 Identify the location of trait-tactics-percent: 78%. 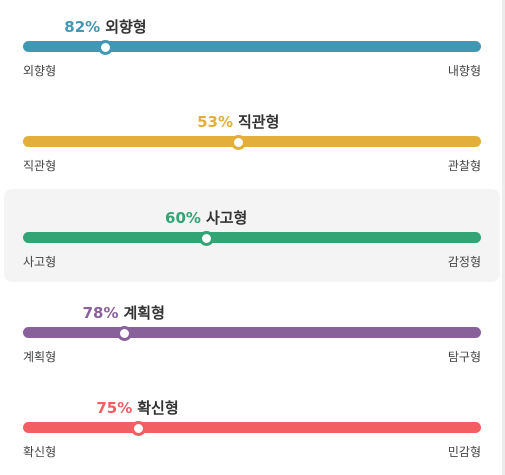
(100, 313).